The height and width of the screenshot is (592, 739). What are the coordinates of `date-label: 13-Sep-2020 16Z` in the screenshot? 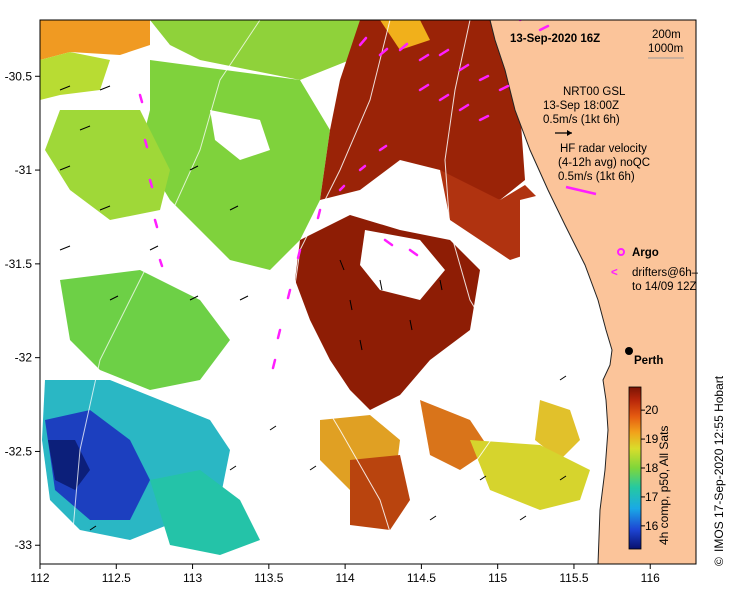 It's located at (555, 39).